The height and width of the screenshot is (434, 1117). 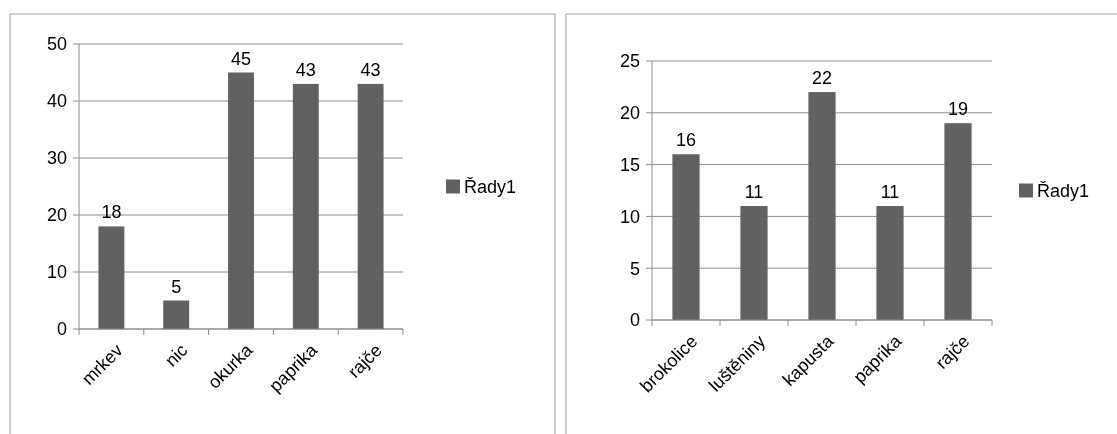 What do you see at coordinates (634, 268) in the screenshot?
I see `y-tick-label: 5` at bounding box center [634, 268].